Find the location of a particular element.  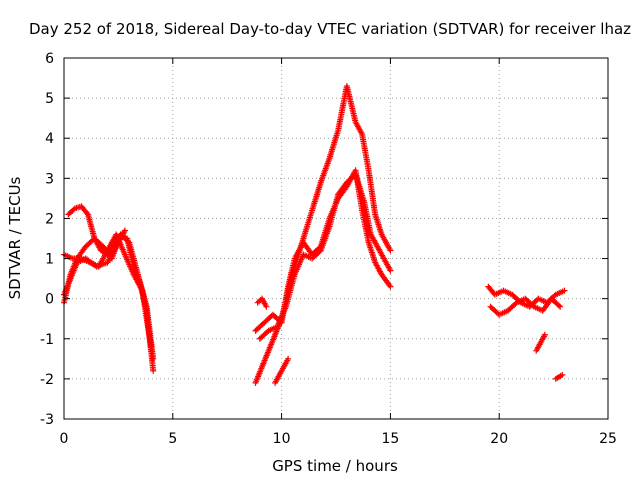

y-tick-label: -2 is located at coordinates (47, 380).